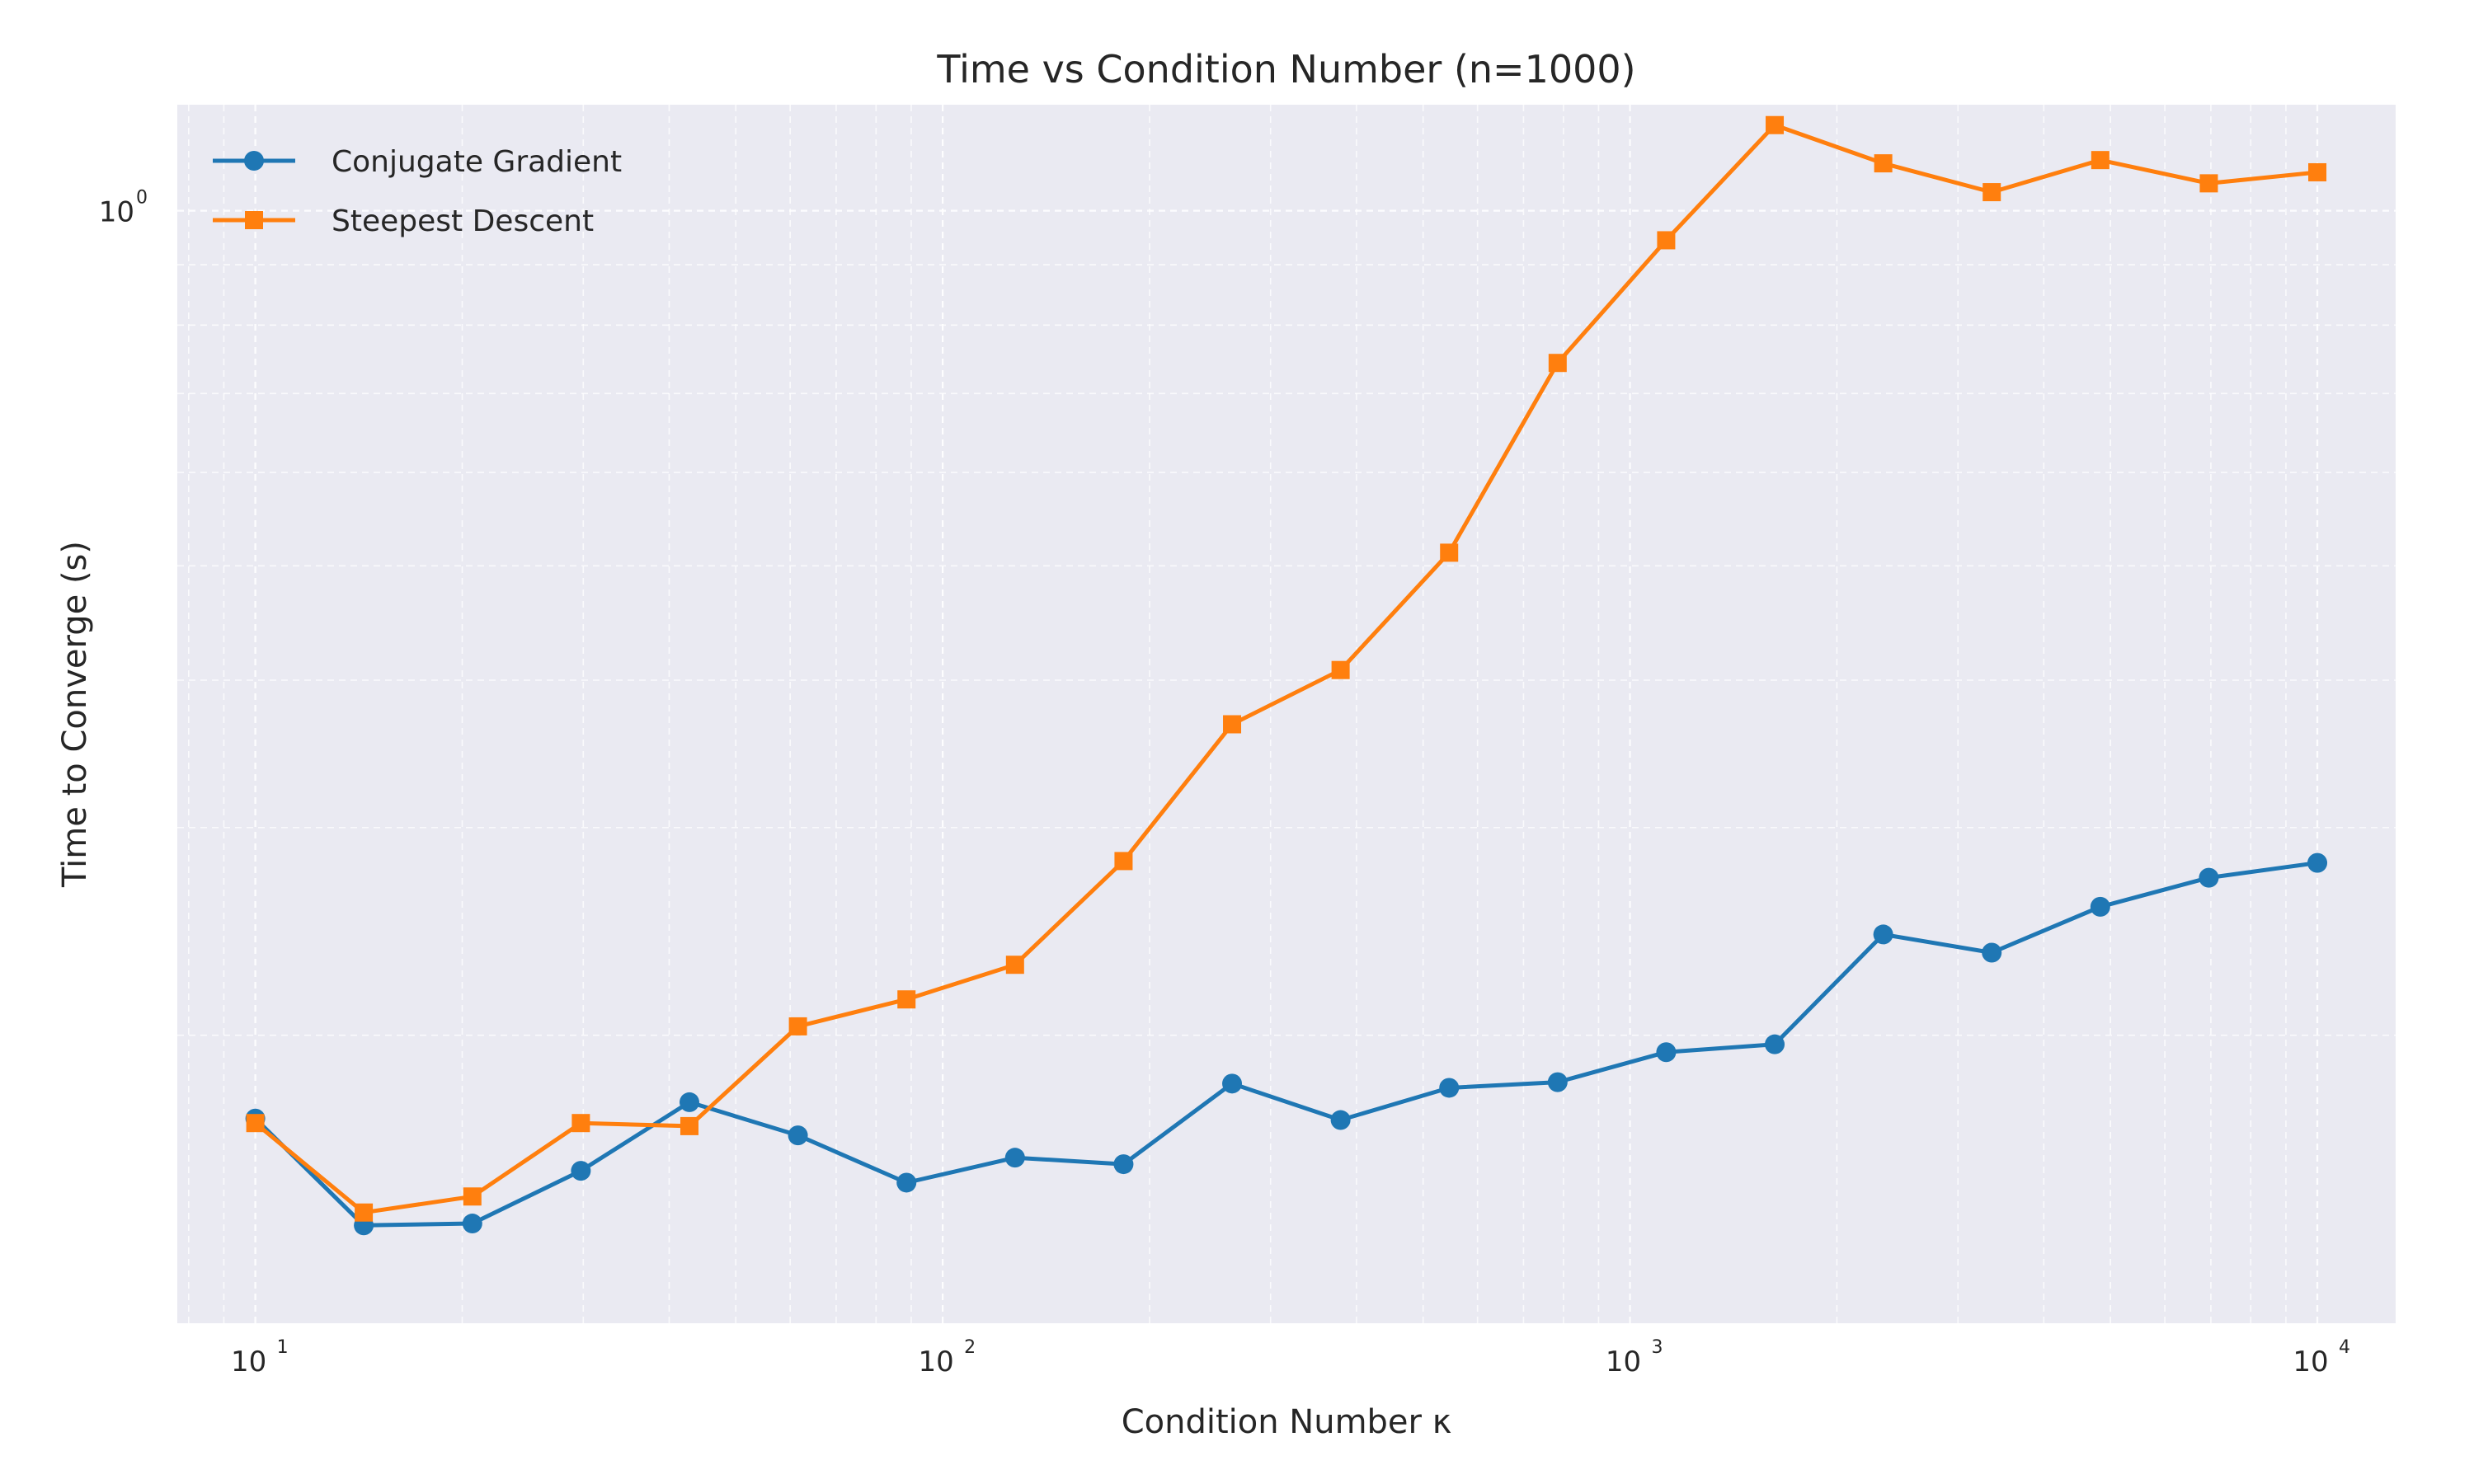 This screenshot has width=2474, height=1484. I want to click on x-axis-label: Condition Number κ, so click(1287, 1422).